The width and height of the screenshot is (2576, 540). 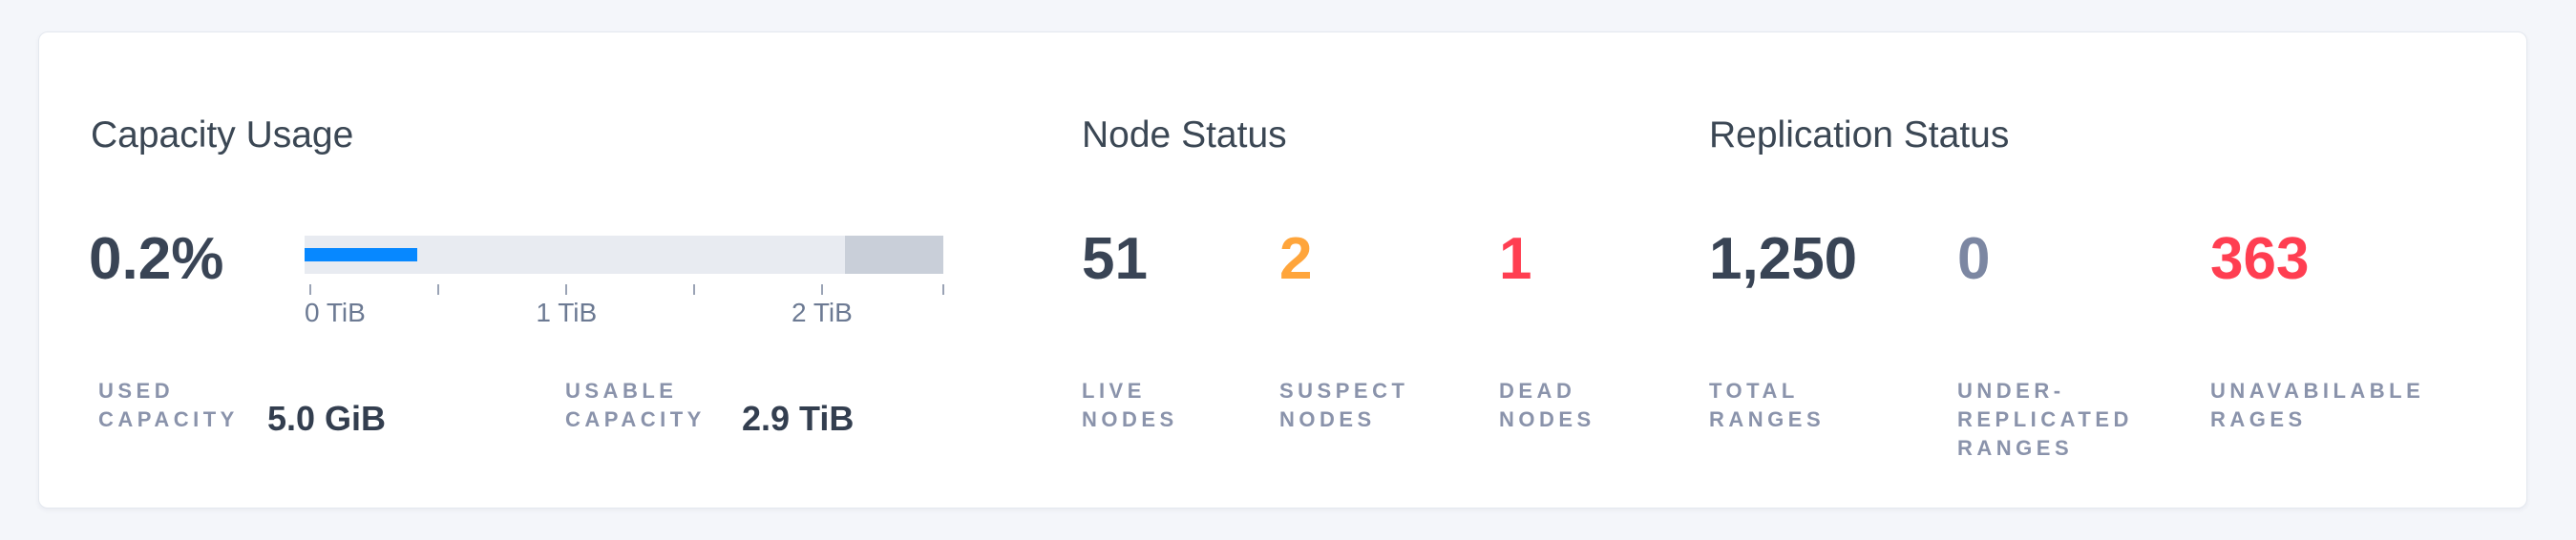 What do you see at coordinates (2045, 419) in the screenshot?
I see `under-replicated-ranges-label: UNDER- REPLICATED RANGES` at bounding box center [2045, 419].